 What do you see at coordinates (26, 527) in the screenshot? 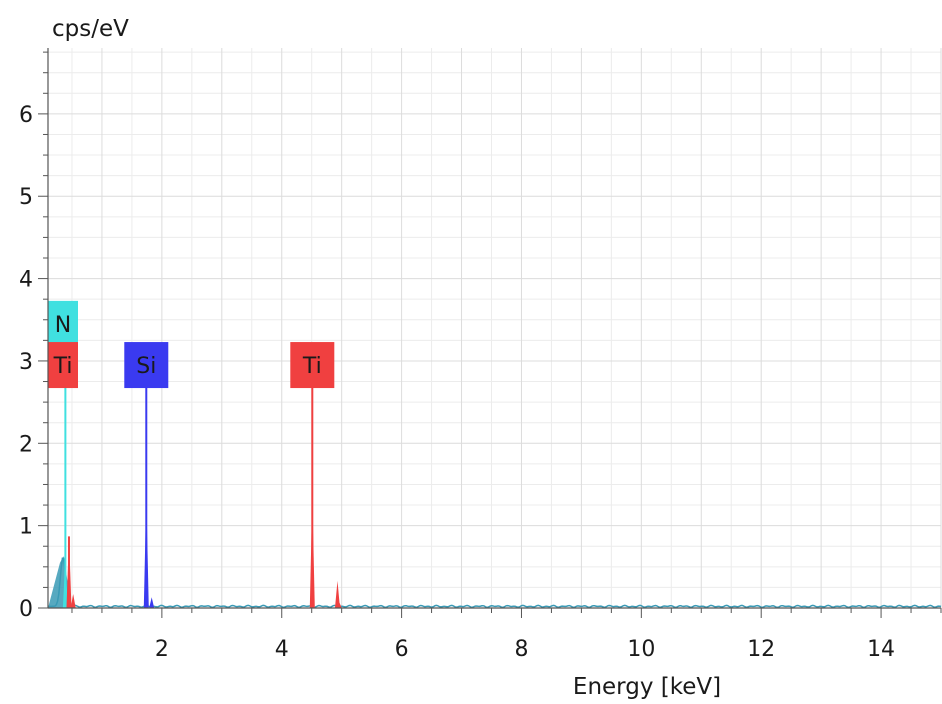
I see `y-tick-label: 1` at bounding box center [26, 527].